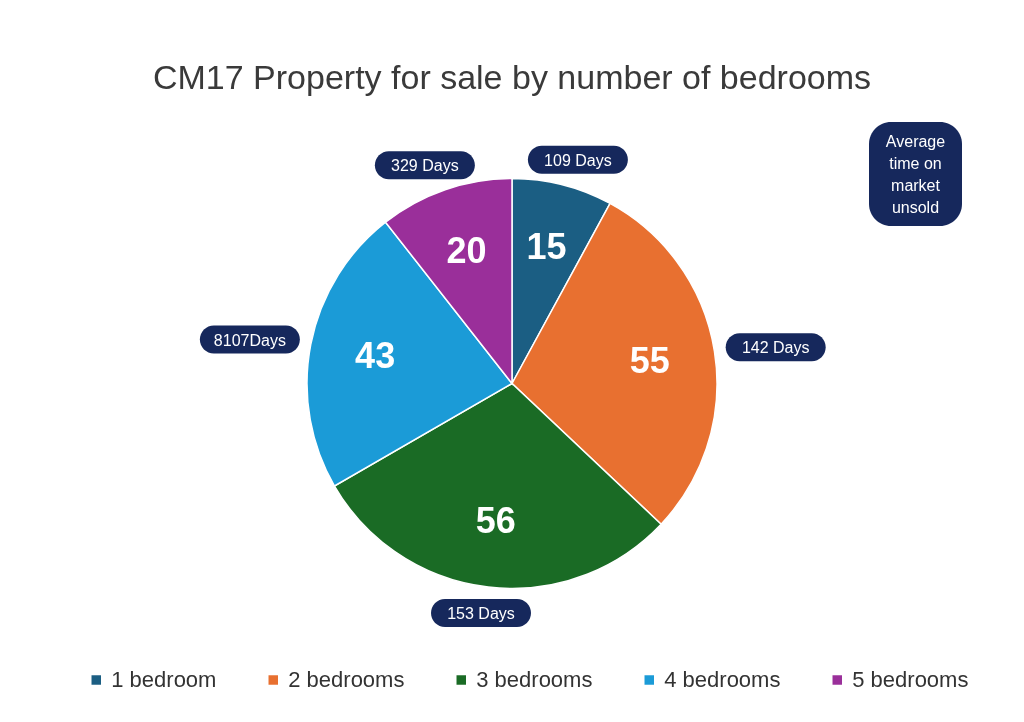  I want to click on data-label: 56, so click(495, 520).